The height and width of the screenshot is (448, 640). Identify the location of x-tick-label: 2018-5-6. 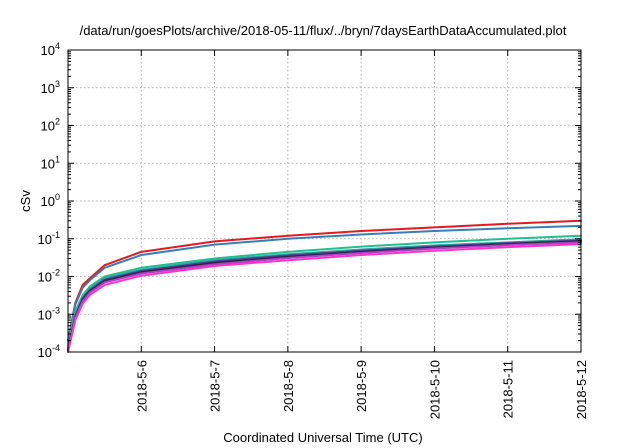
(141, 386).